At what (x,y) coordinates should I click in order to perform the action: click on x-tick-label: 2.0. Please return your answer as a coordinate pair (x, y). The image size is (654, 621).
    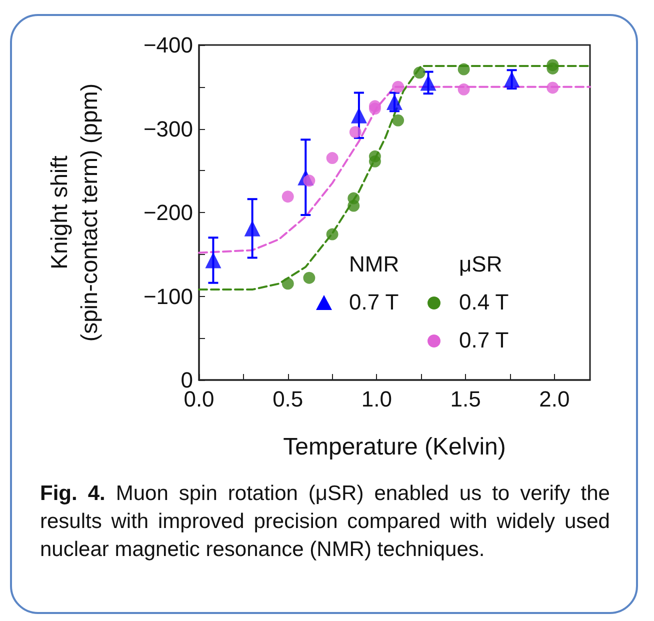
    Looking at the image, I should click on (554, 399).